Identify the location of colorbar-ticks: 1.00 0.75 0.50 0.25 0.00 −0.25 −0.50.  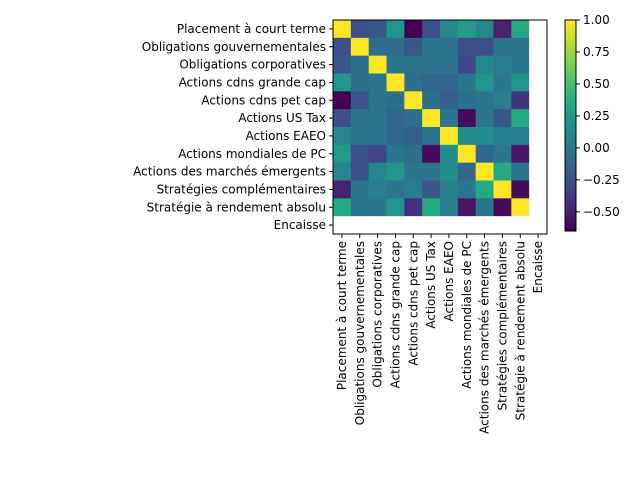
(598, 116).